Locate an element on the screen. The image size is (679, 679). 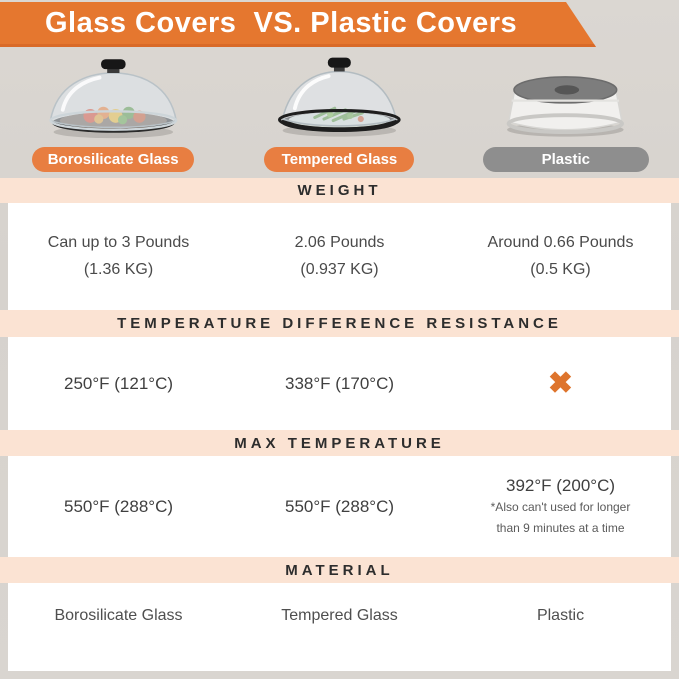
temp-difference-row: 250°F (121°C) 338°F (170°C) ✖ is located at coordinates (339, 383).